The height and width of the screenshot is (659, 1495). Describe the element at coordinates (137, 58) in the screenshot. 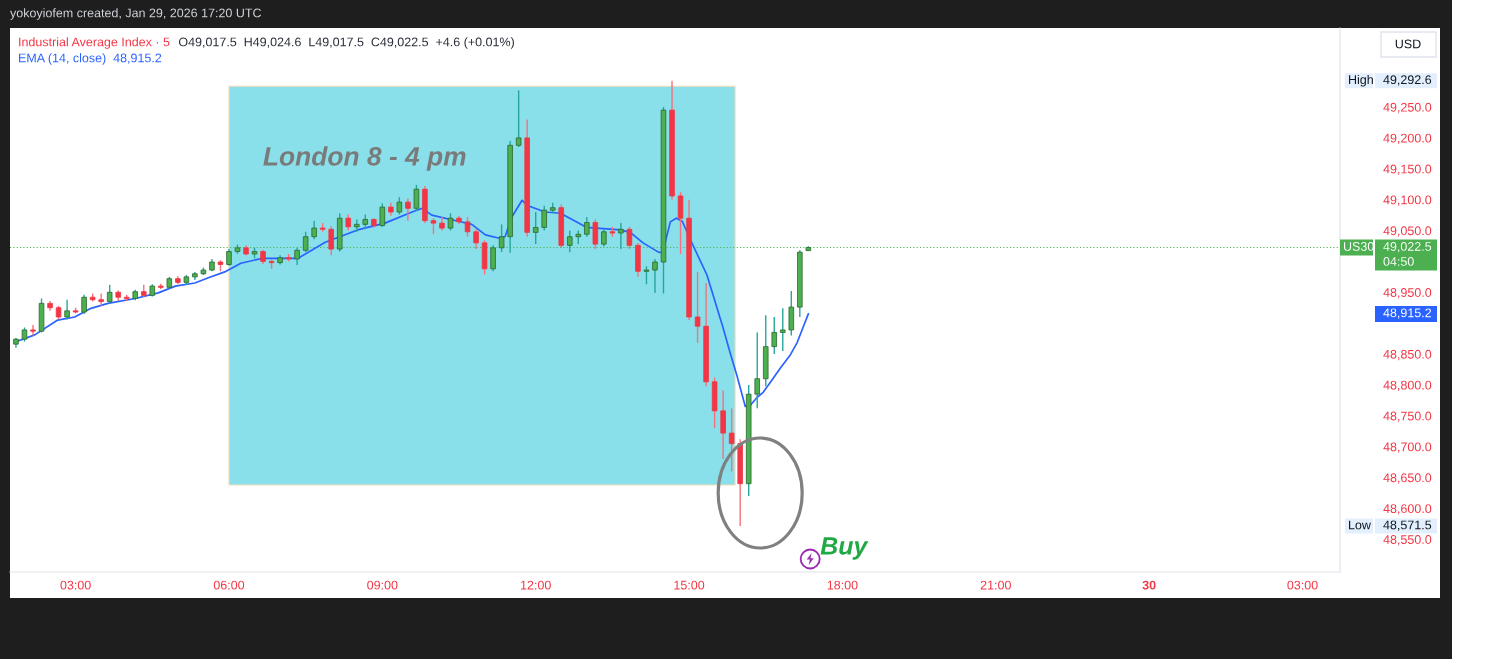

I see `annotation: 48,915.2` at that location.